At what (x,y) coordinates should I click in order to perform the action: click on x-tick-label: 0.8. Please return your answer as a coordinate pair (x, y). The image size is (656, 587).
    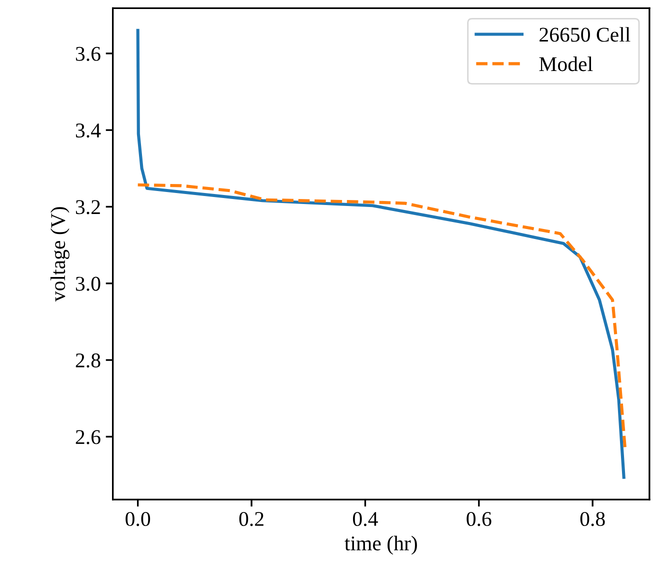
    Looking at the image, I should click on (592, 519).